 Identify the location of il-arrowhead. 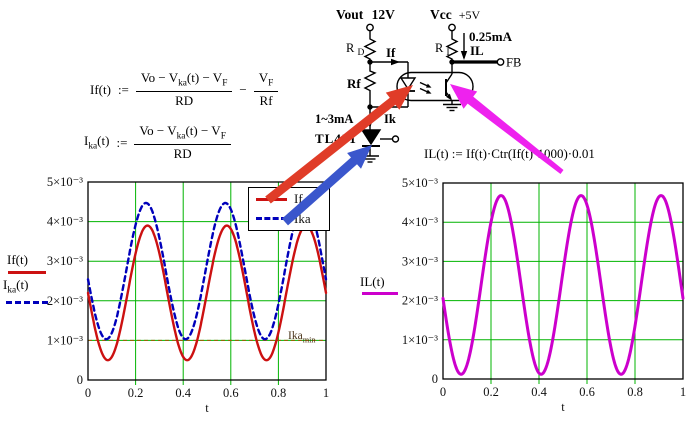
(464, 55).